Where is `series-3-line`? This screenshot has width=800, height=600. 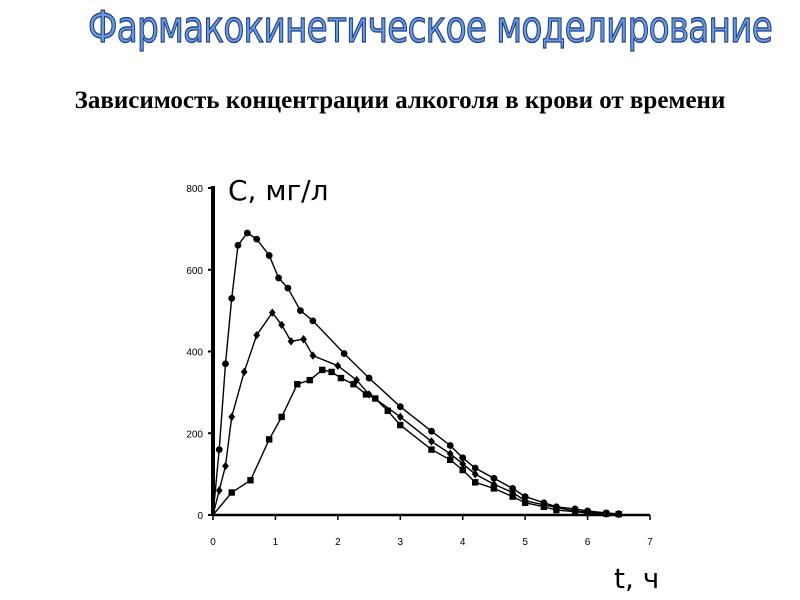
series-3-line is located at coordinates (415, 442).